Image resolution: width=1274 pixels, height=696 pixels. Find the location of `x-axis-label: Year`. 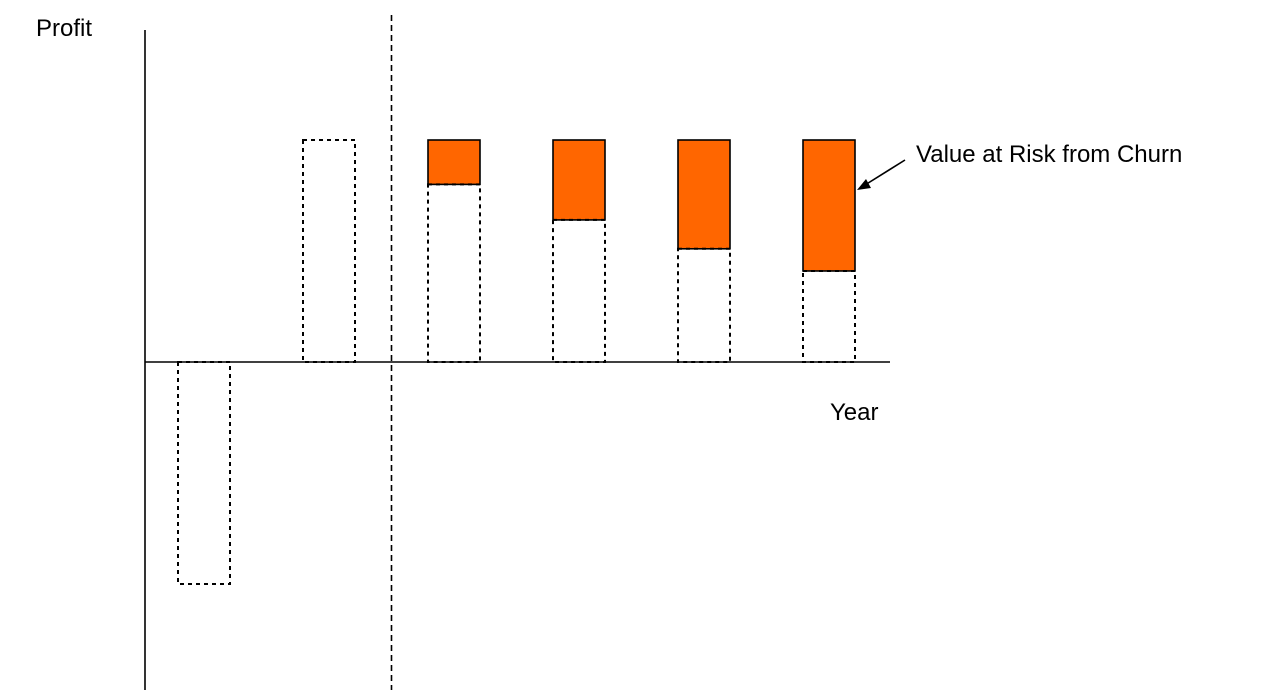

x-axis-label: Year is located at coordinates (854, 412).